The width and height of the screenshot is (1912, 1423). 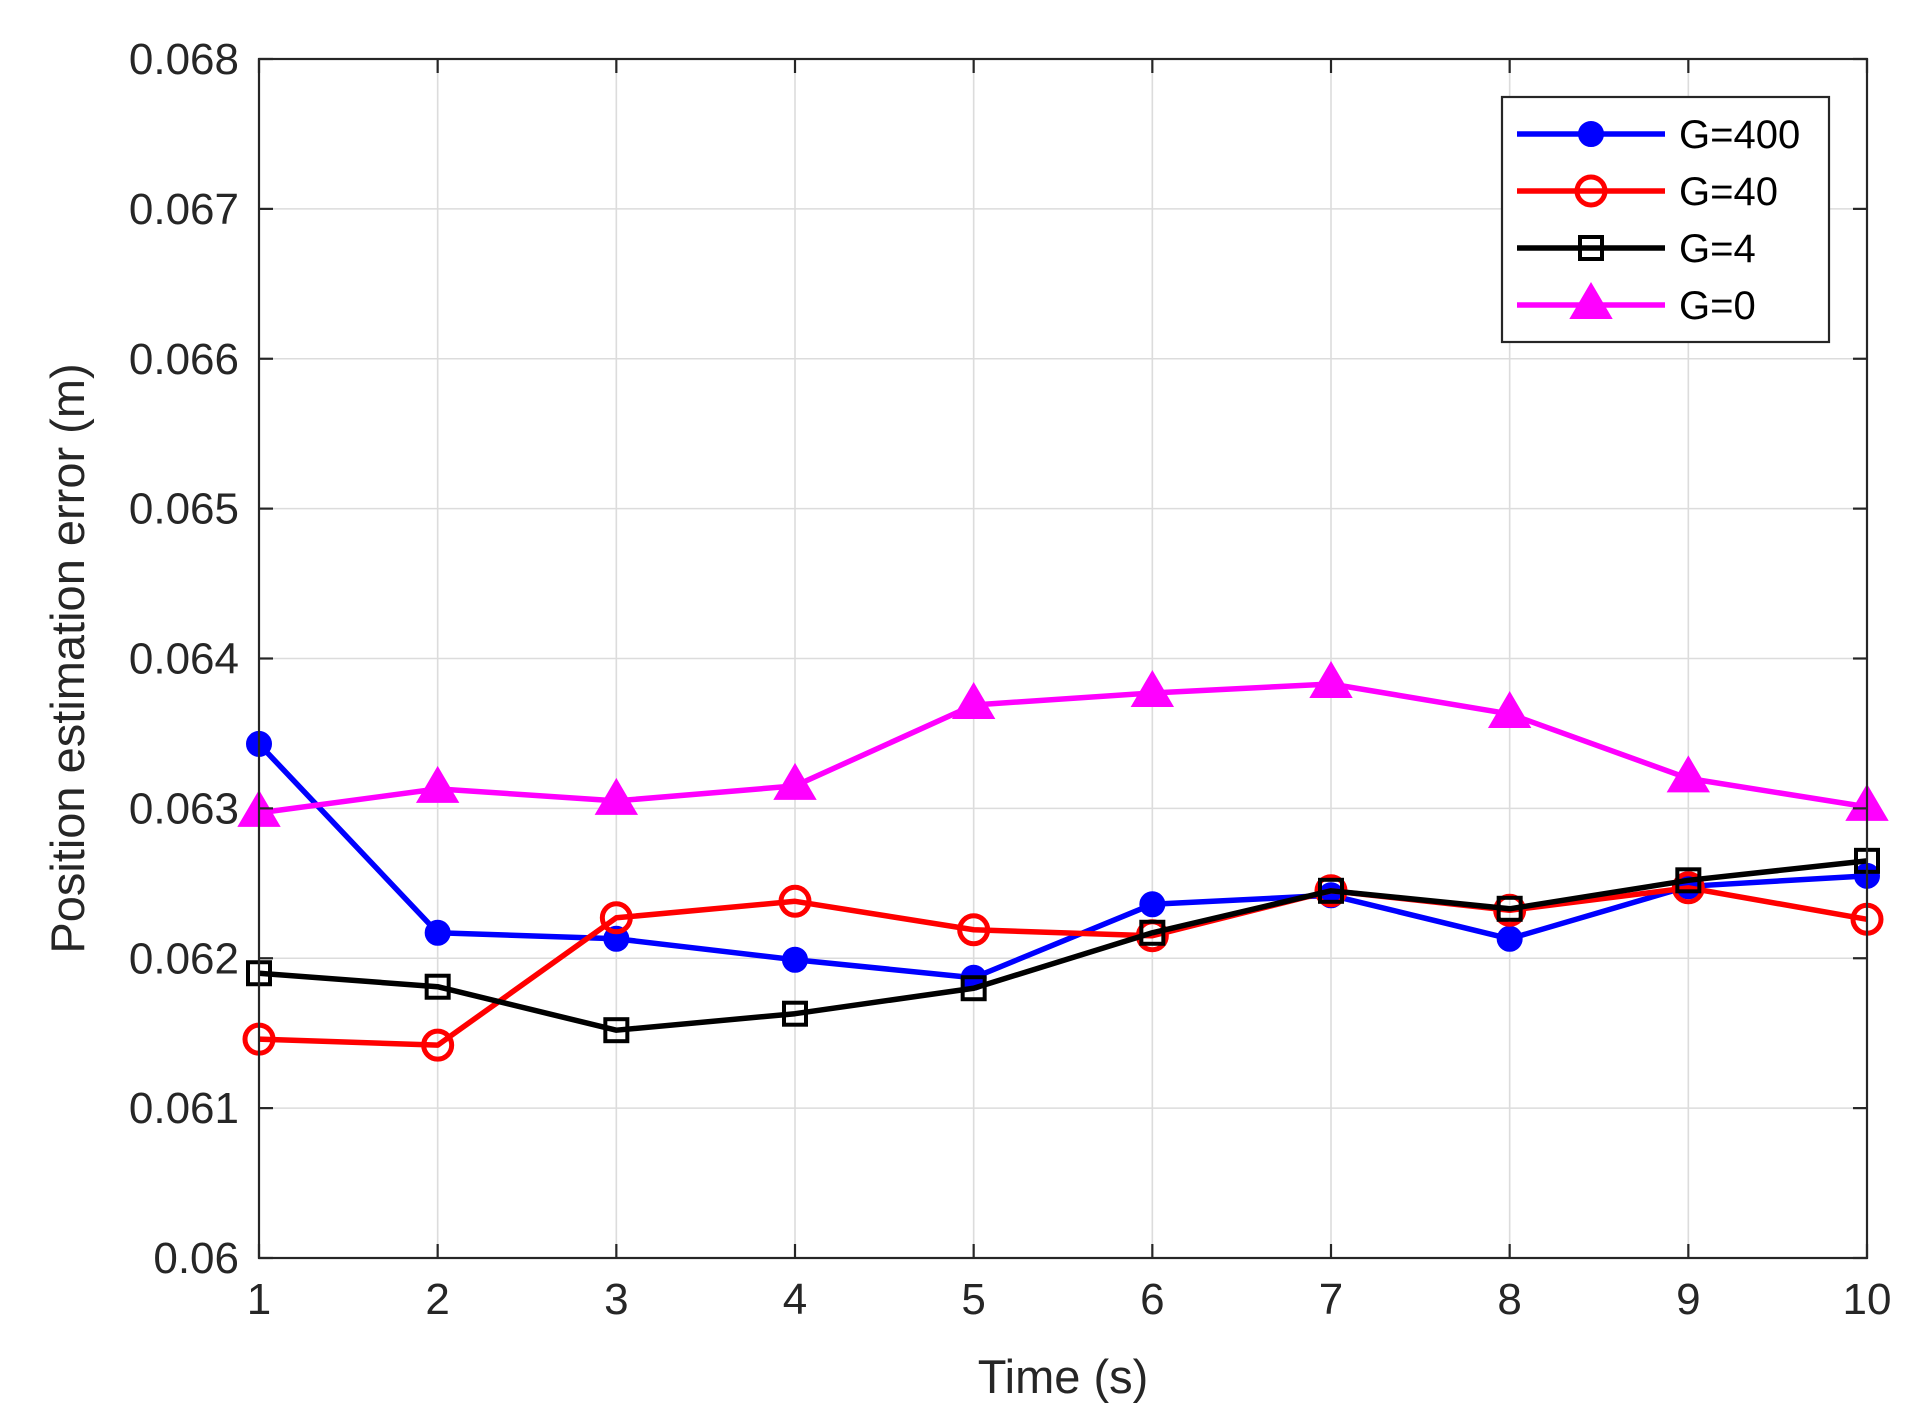 What do you see at coordinates (1152, 1299) in the screenshot?
I see `x-tick-label: 6` at bounding box center [1152, 1299].